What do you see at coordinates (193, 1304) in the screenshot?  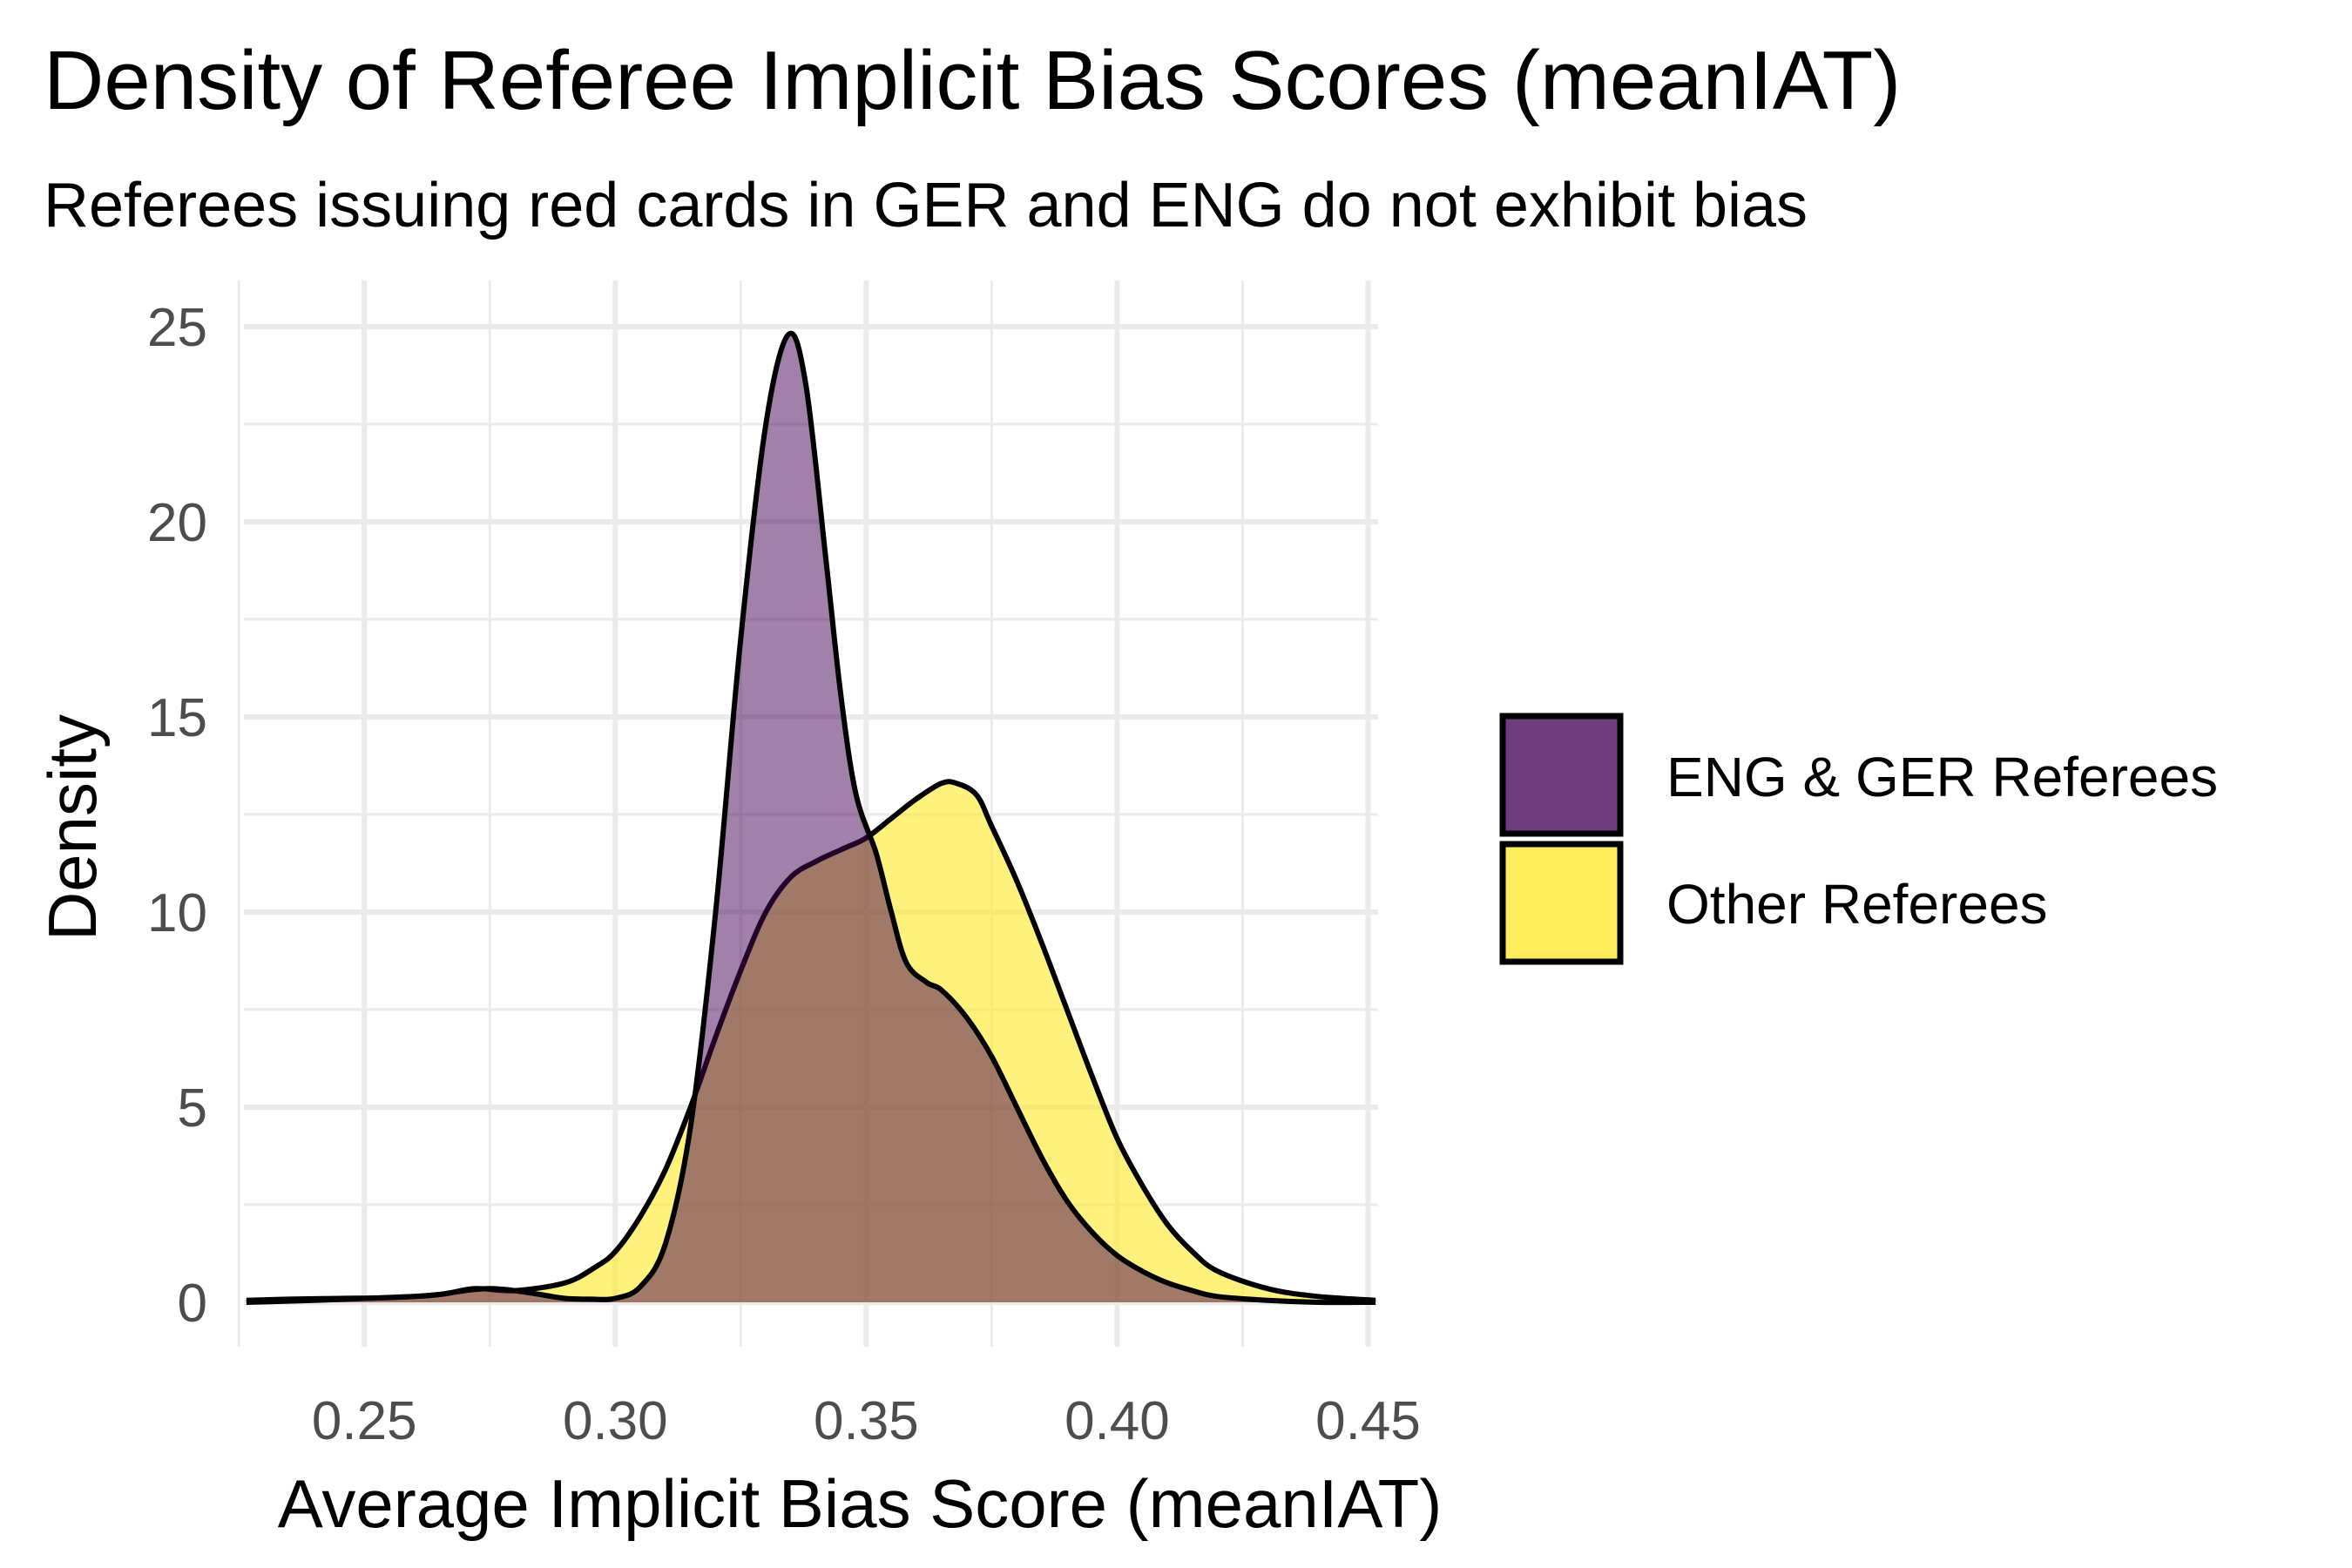 I see `y-tick-label: 0` at bounding box center [193, 1304].